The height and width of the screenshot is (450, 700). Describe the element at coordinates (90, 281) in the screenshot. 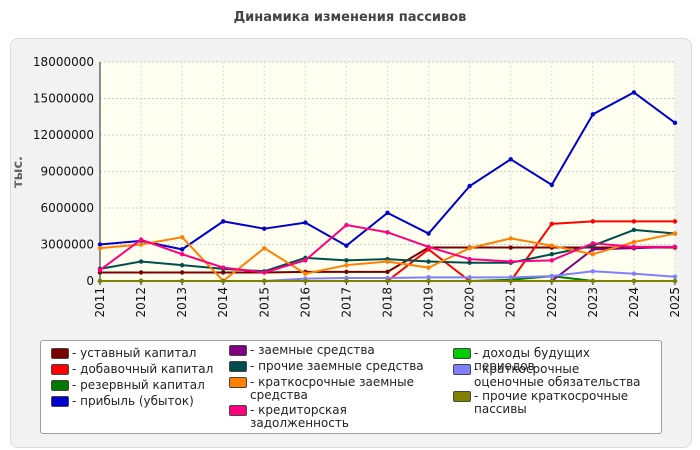

I see `y-tick-label: 0` at that location.